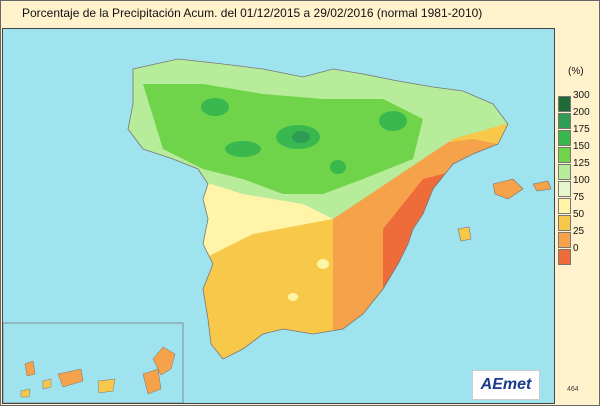  Describe the element at coordinates (93, 362) in the screenshot. I see `canary-inset-frame` at that location.